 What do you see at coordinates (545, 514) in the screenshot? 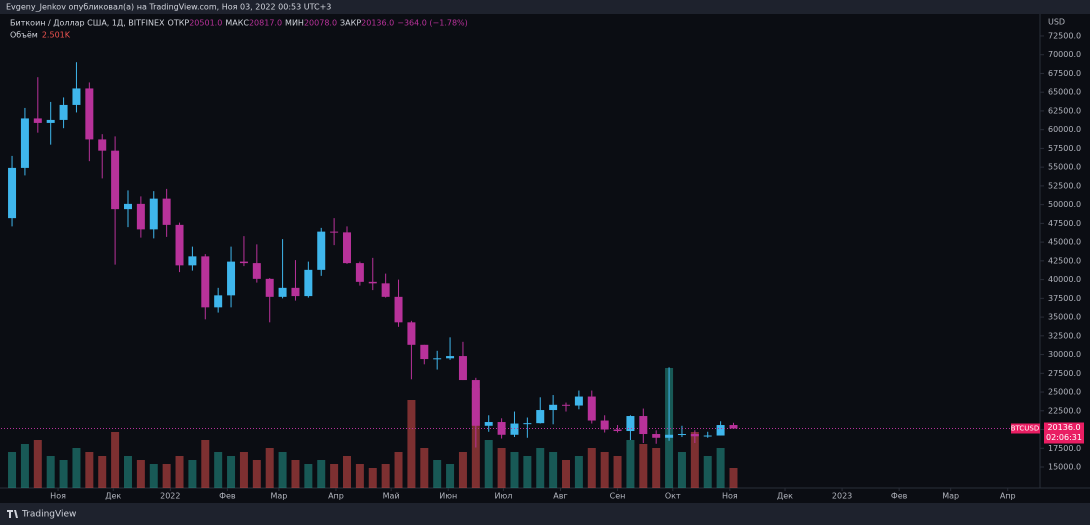
I see `bottom-bar` at bounding box center [545, 514].